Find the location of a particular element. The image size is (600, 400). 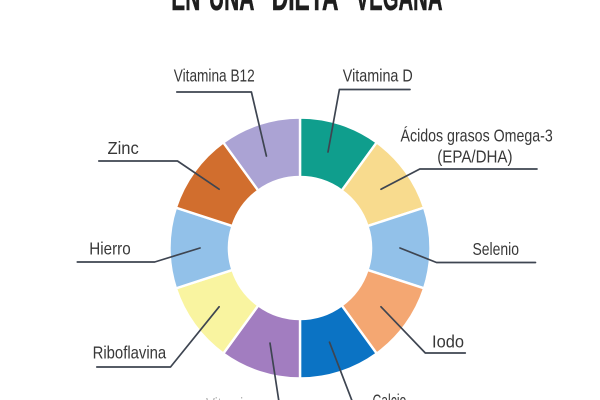

svg-text: (EPA/DHA) is located at coordinates (474, 157).